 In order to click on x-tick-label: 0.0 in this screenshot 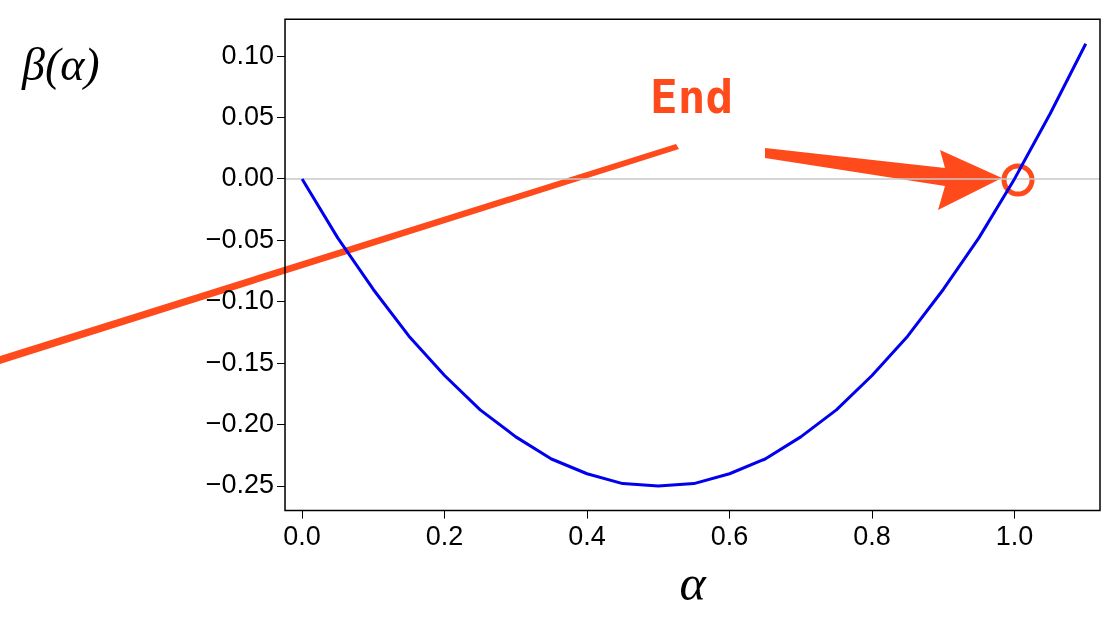, I will do `click(302, 536)`.